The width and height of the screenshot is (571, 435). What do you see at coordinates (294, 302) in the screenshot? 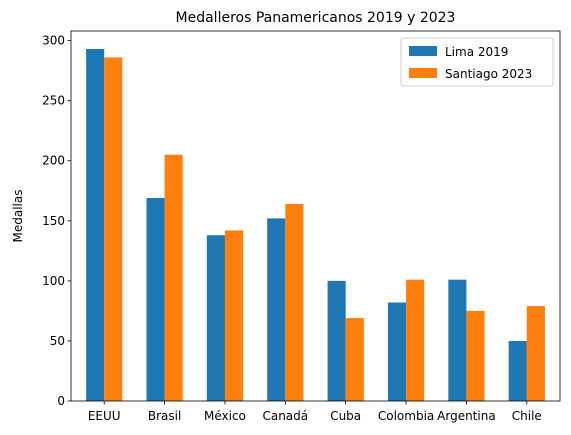
I see `bar-santiago-2023-canadá` at bounding box center [294, 302].